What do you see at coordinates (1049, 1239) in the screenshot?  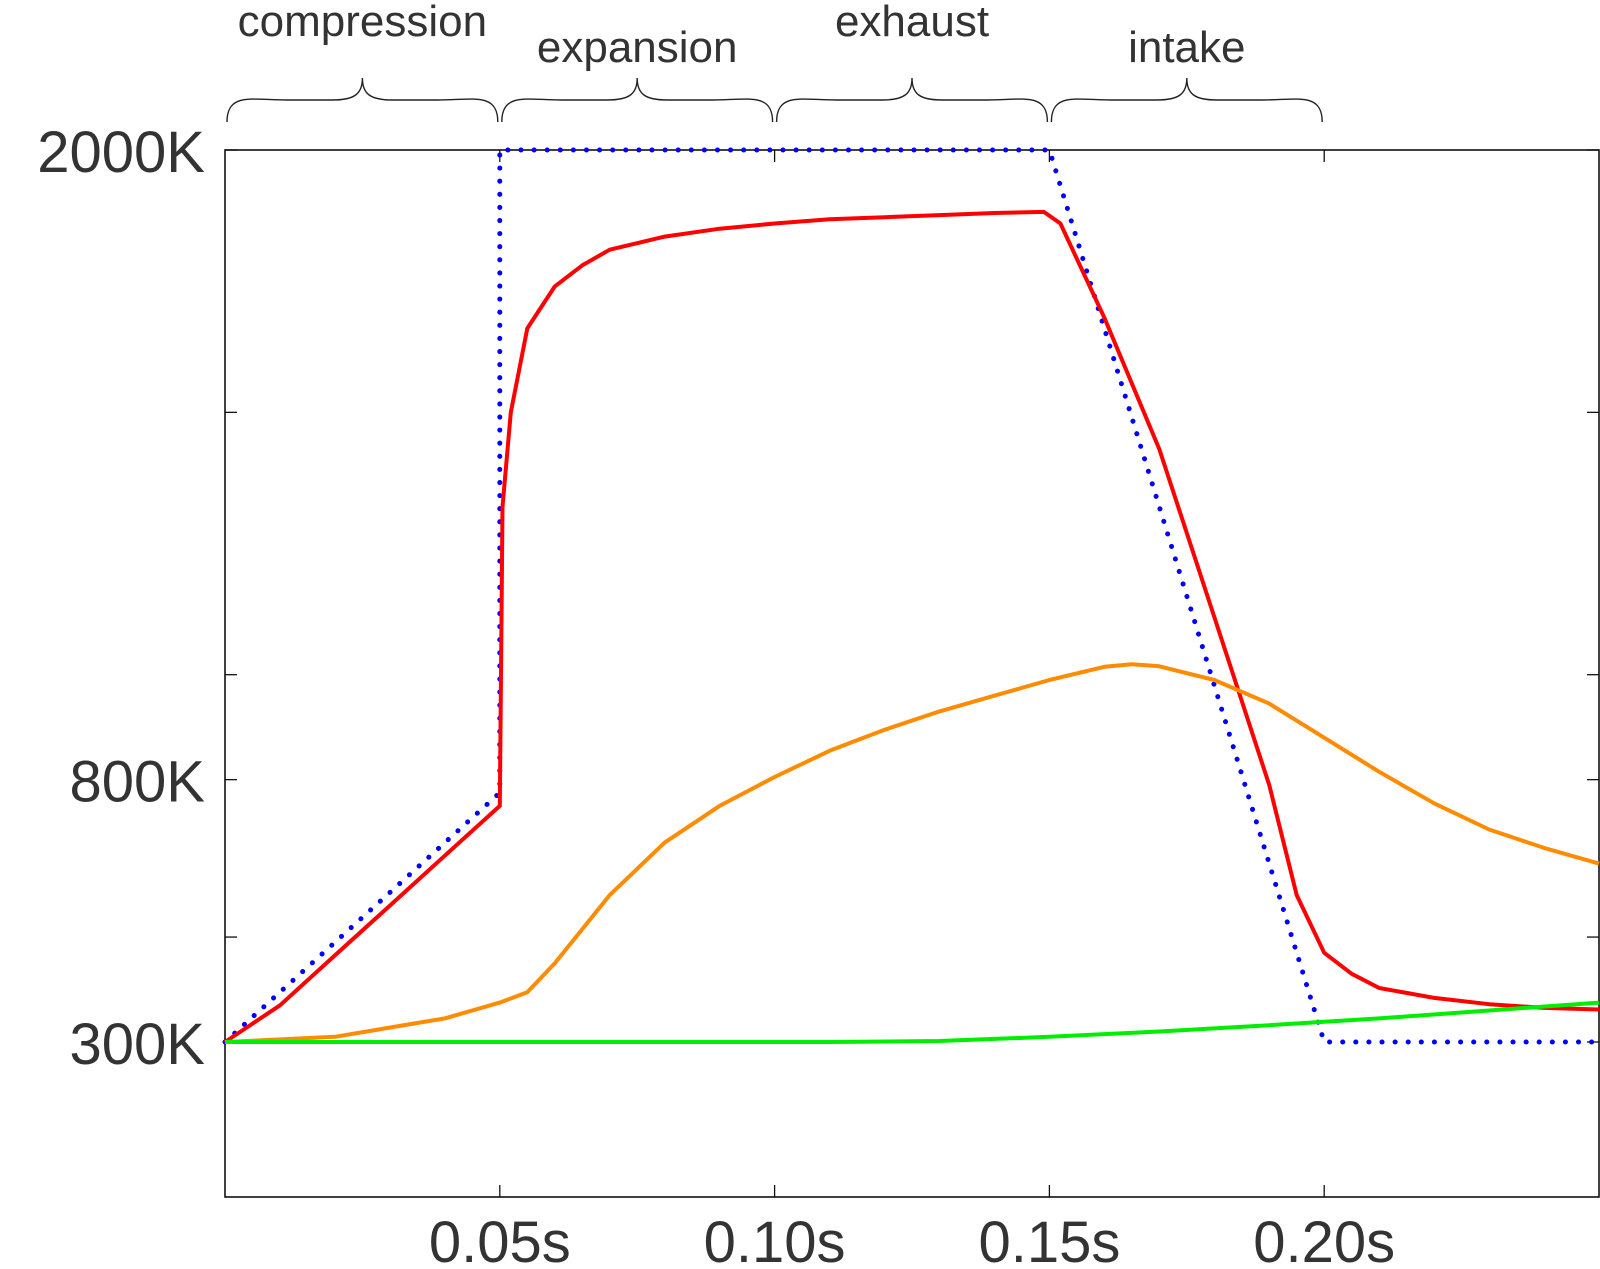 I see `x-tick-label-2: 0.15s` at bounding box center [1049, 1239].